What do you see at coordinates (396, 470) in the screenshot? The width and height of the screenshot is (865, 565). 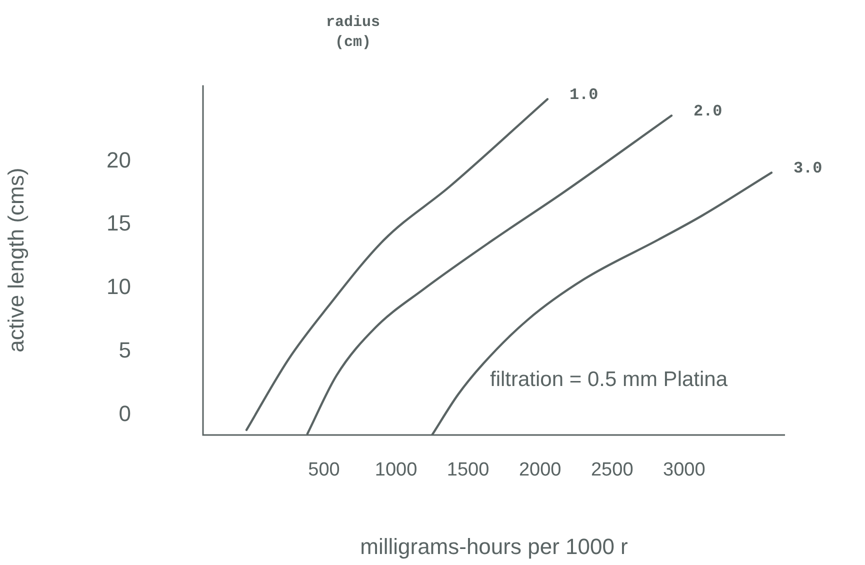 I see `x-tick-label: 1000` at bounding box center [396, 470].